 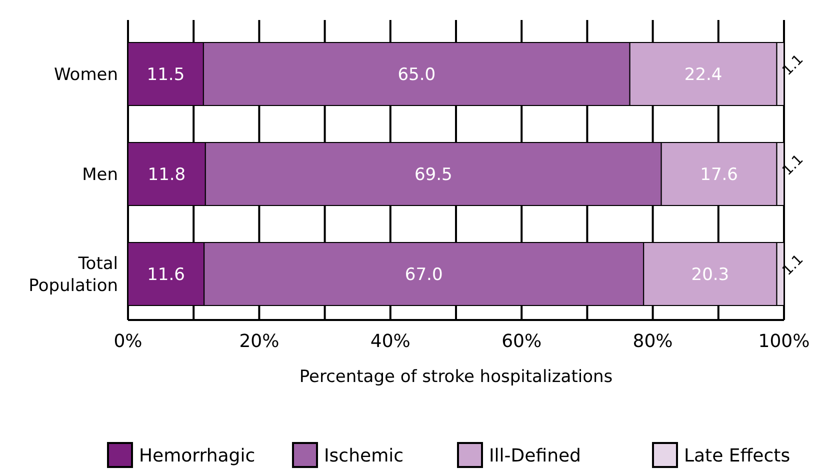 What do you see at coordinates (197, 455) in the screenshot?
I see `legend-label: Hemorrhagic` at bounding box center [197, 455].